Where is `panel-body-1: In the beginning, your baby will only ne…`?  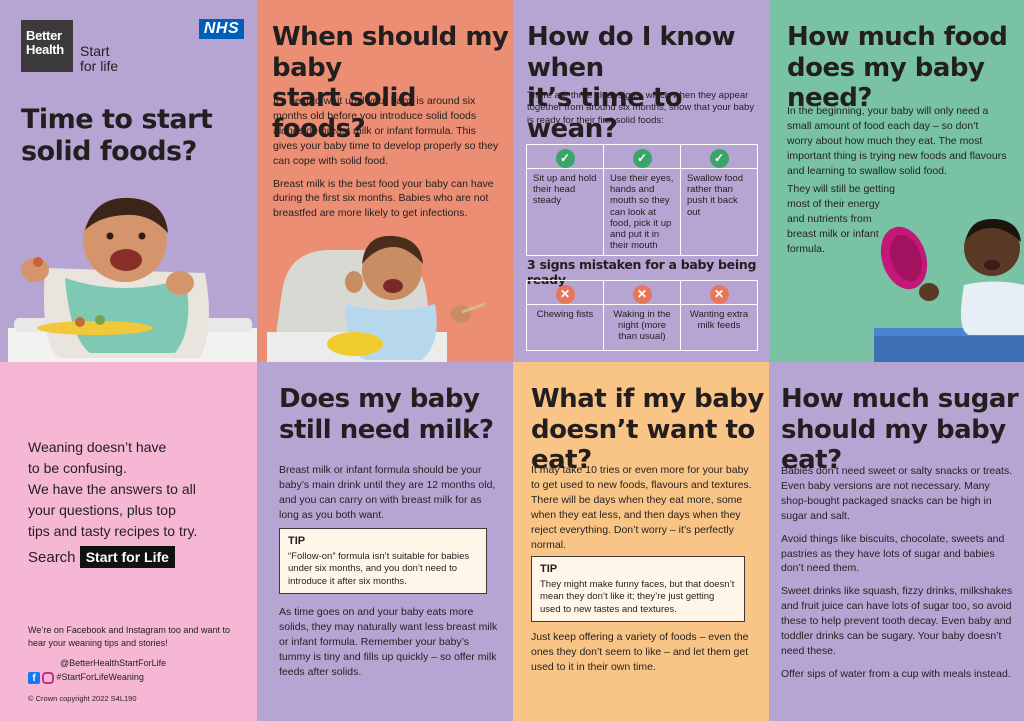
panel-body-1: In the beginning, your baby will only ne… is located at coordinates (897, 141).